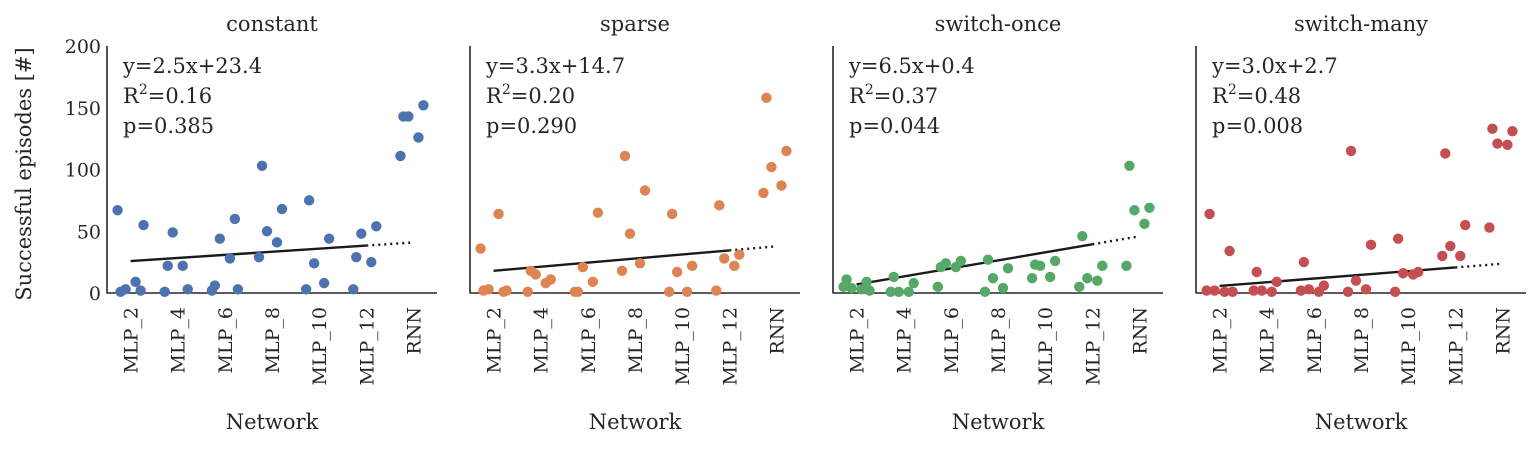 The width and height of the screenshot is (1538, 449). I want to click on r-squared: R2=0.48, so click(1256, 95).